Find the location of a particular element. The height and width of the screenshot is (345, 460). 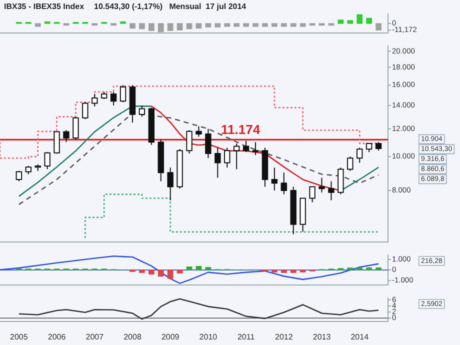

x-tick-label: 2008 is located at coordinates (133, 337).